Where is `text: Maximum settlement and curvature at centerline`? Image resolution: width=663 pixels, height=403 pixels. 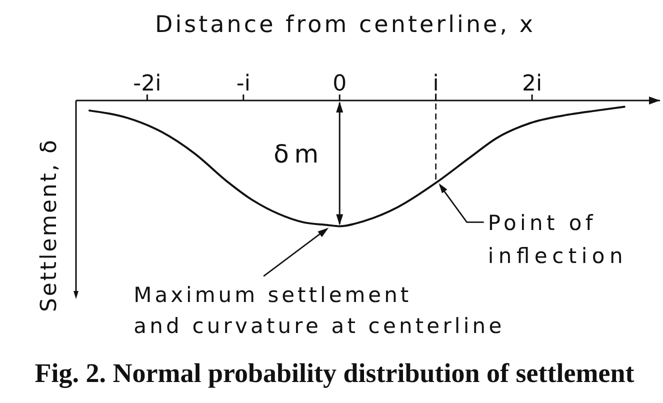
text: Maximum settlement and curvature at centerline is located at coordinates (318, 310).